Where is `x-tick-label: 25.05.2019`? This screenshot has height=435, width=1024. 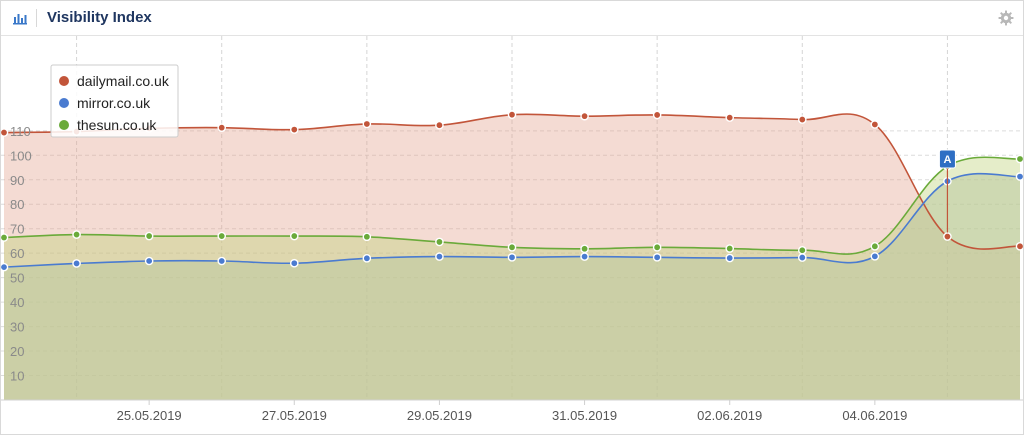
x-tick-label: 25.05.2019 is located at coordinates (149, 415).